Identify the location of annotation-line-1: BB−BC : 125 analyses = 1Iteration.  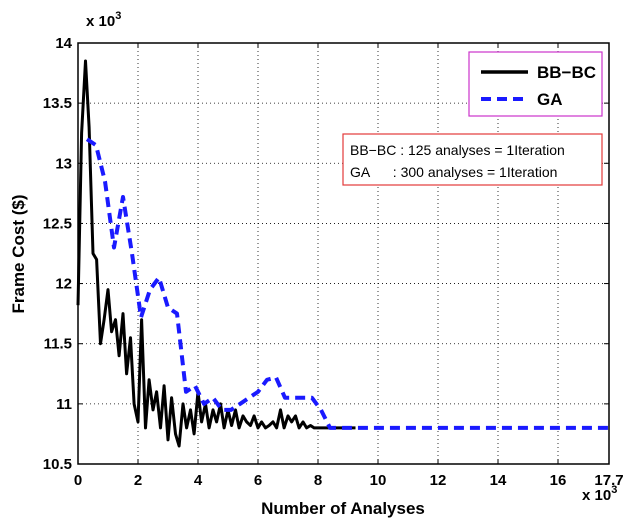
(457, 150).